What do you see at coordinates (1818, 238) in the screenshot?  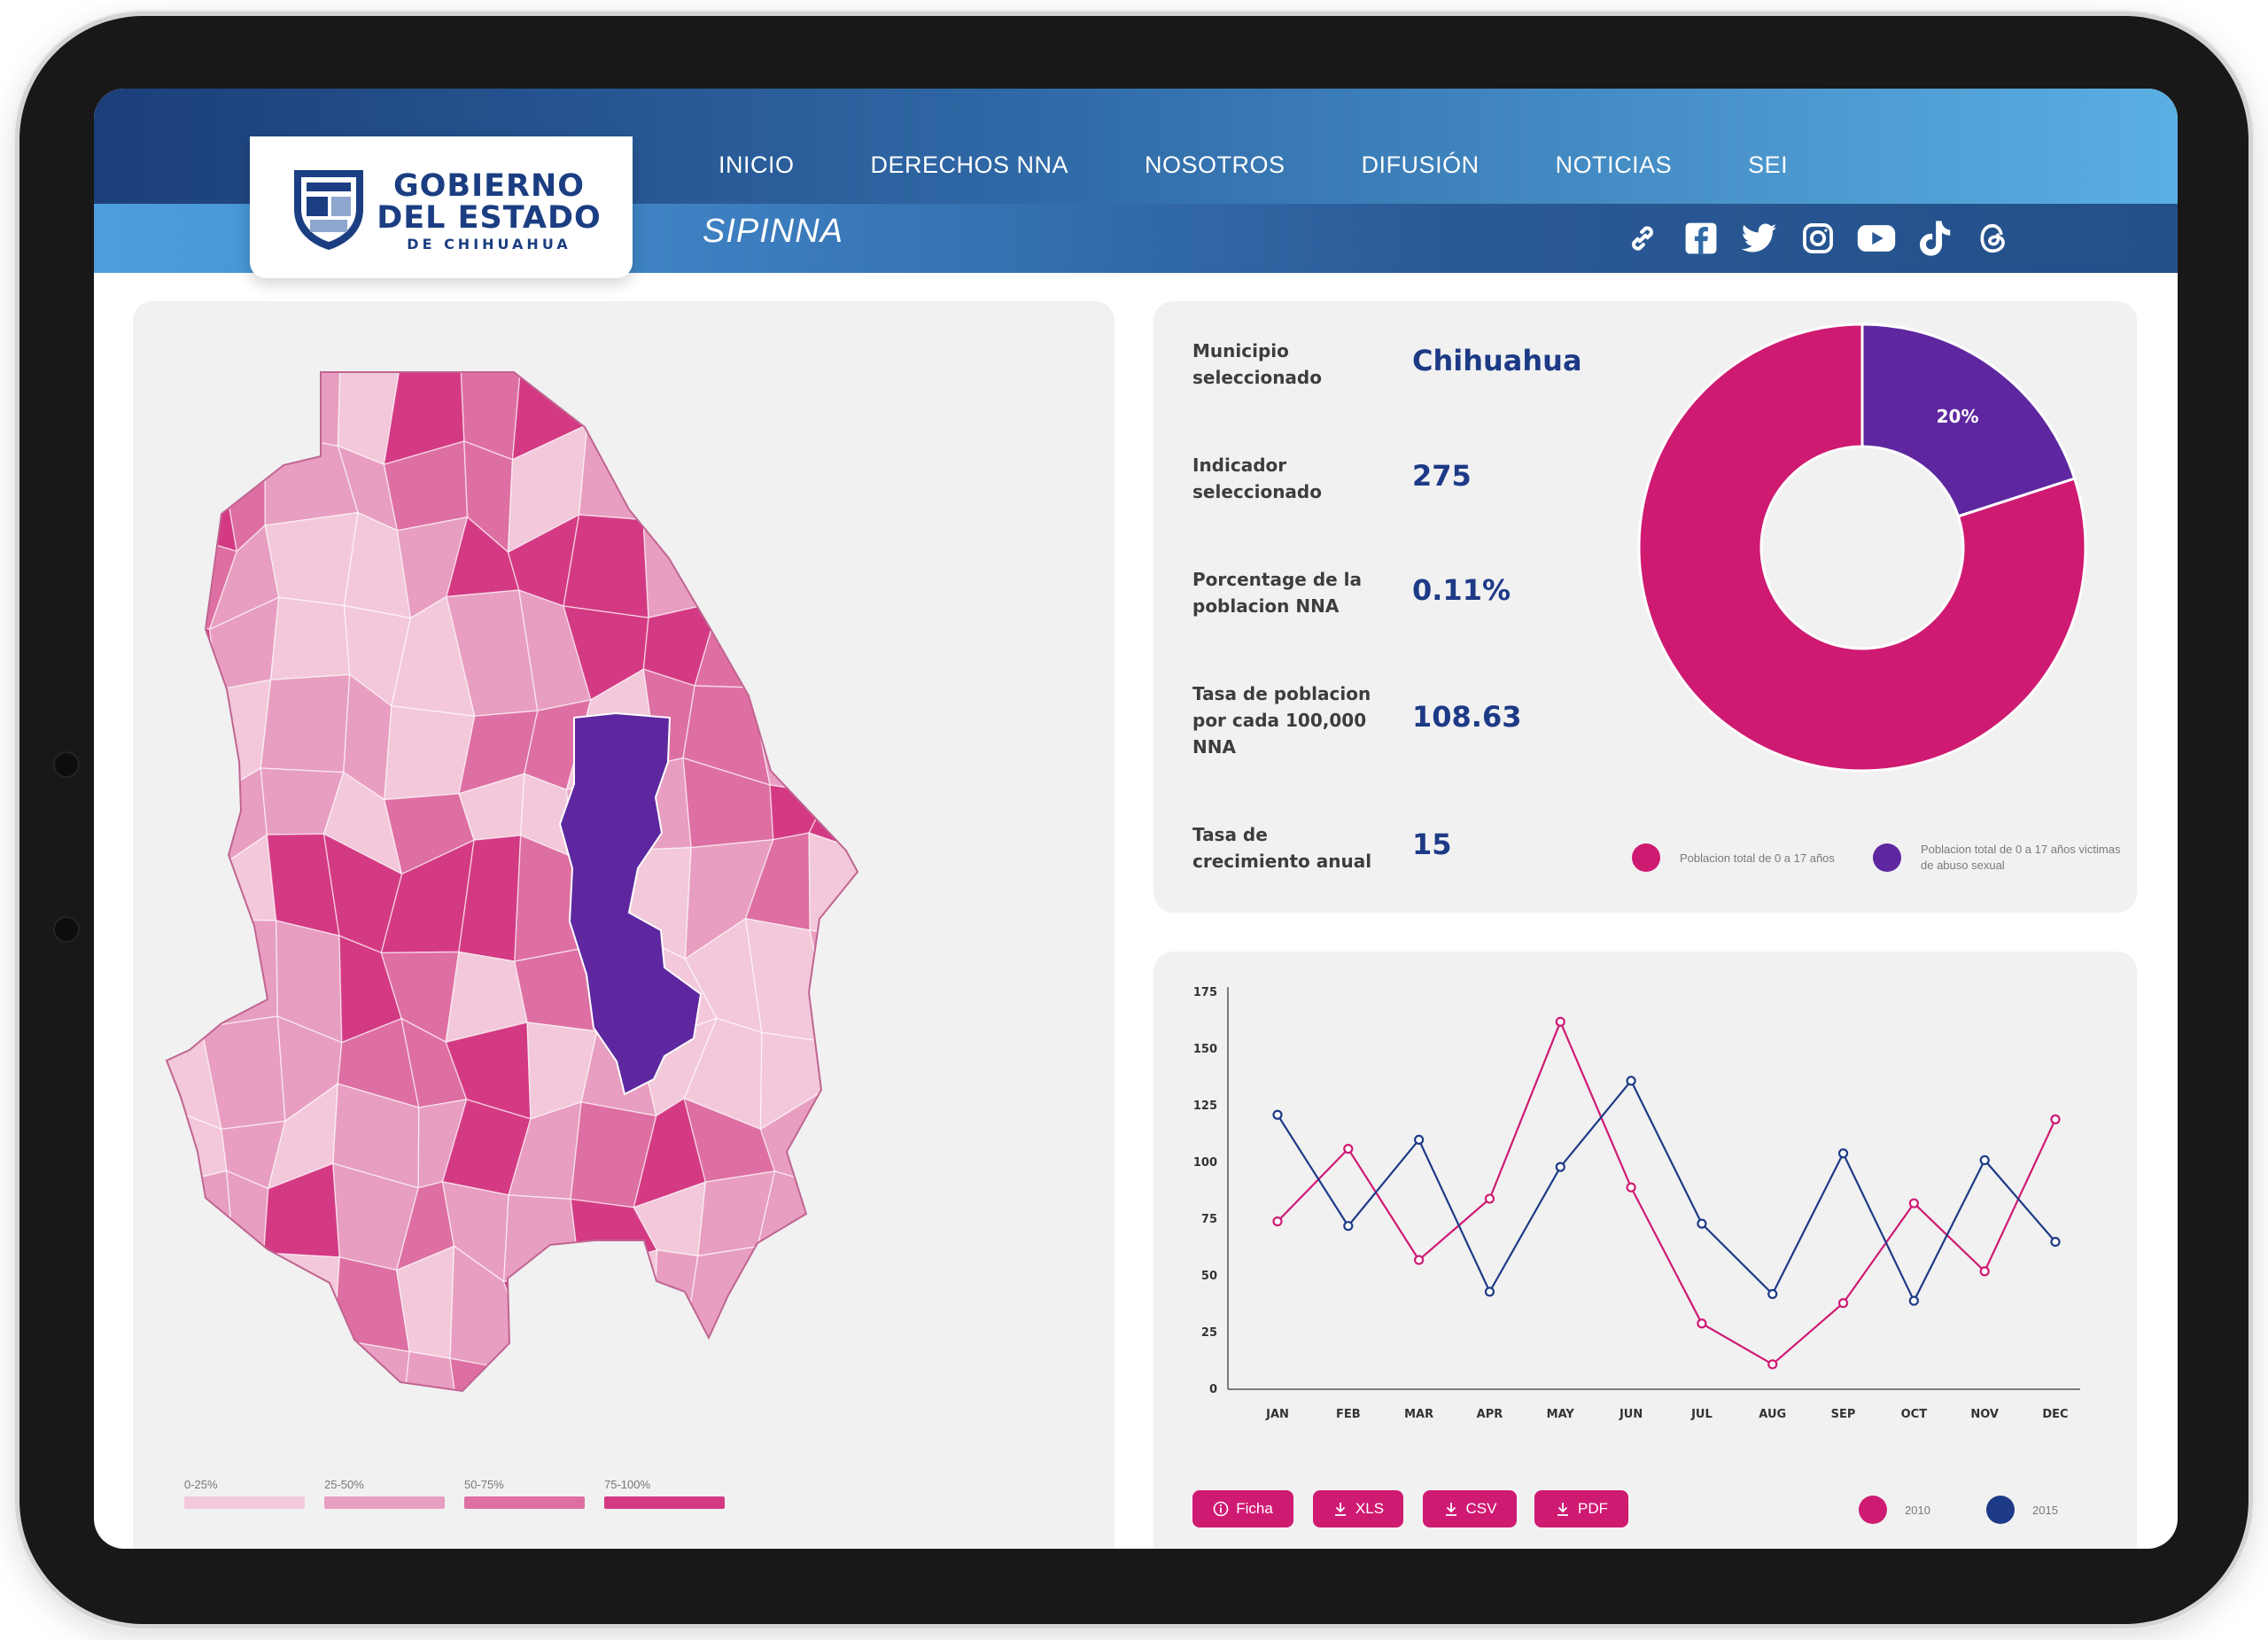 I see `instagram-icon` at bounding box center [1818, 238].